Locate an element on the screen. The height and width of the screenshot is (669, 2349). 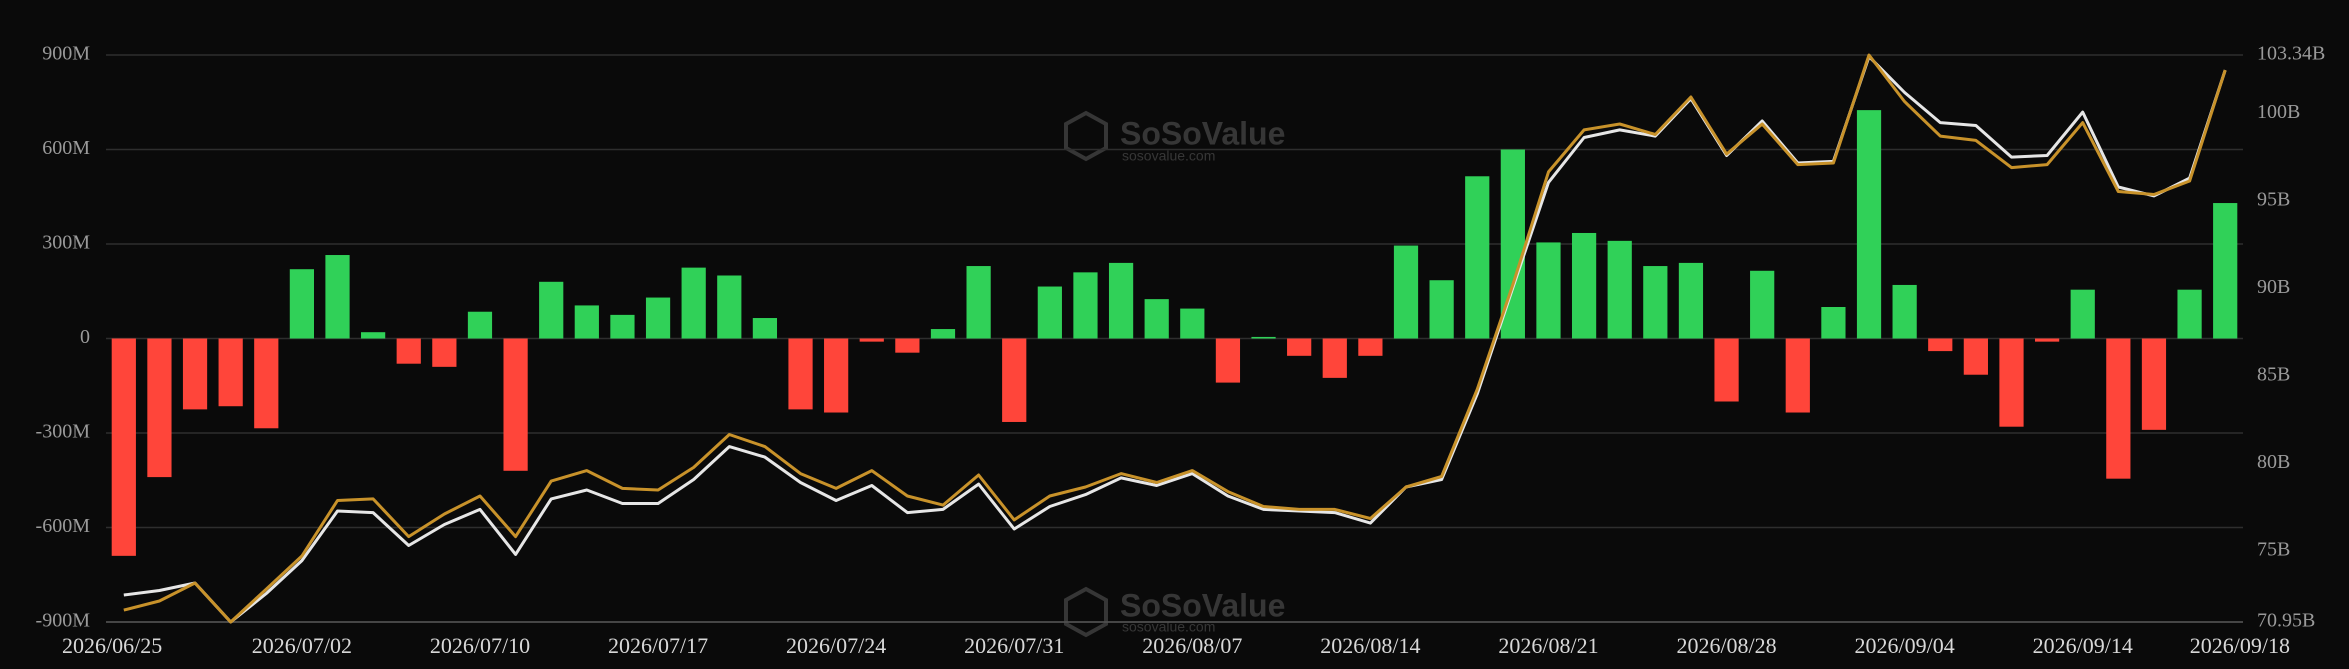
x-tick-label: 2026/07/10 is located at coordinates (480, 645).